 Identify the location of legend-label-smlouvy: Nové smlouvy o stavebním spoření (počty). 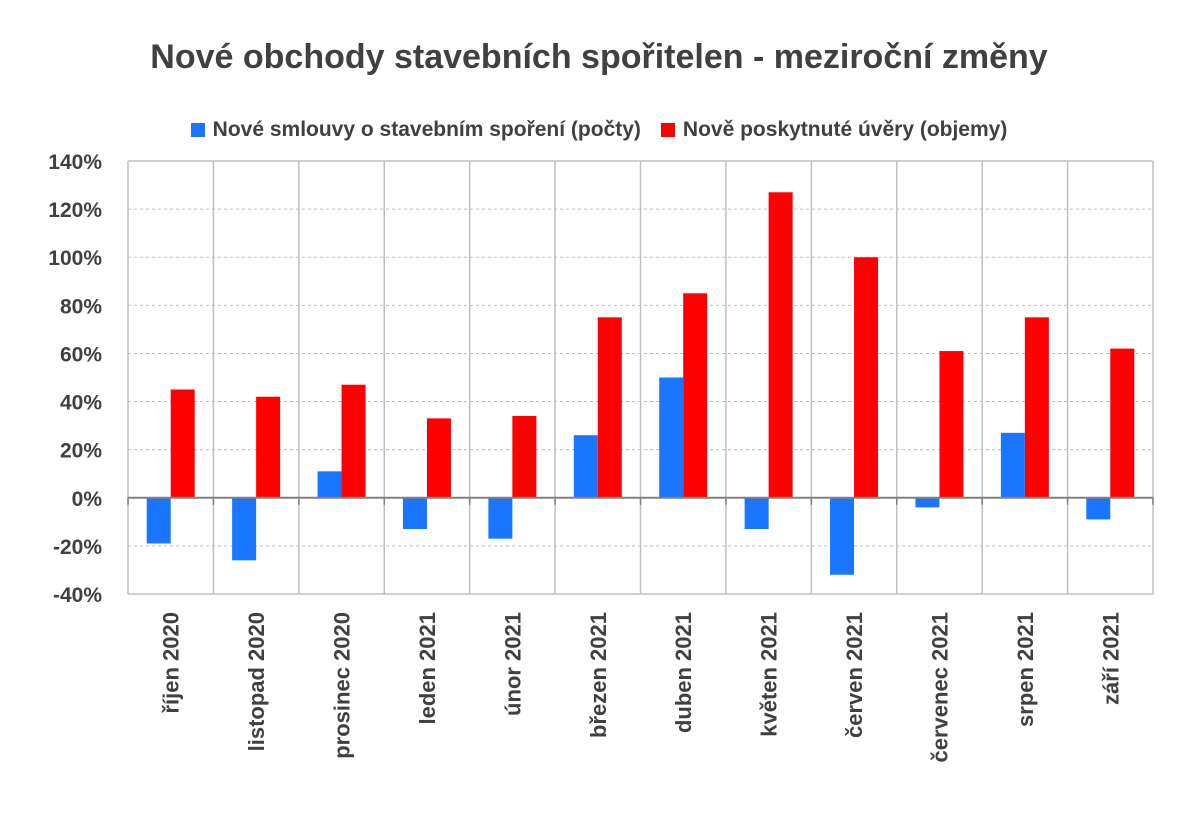
(426, 129).